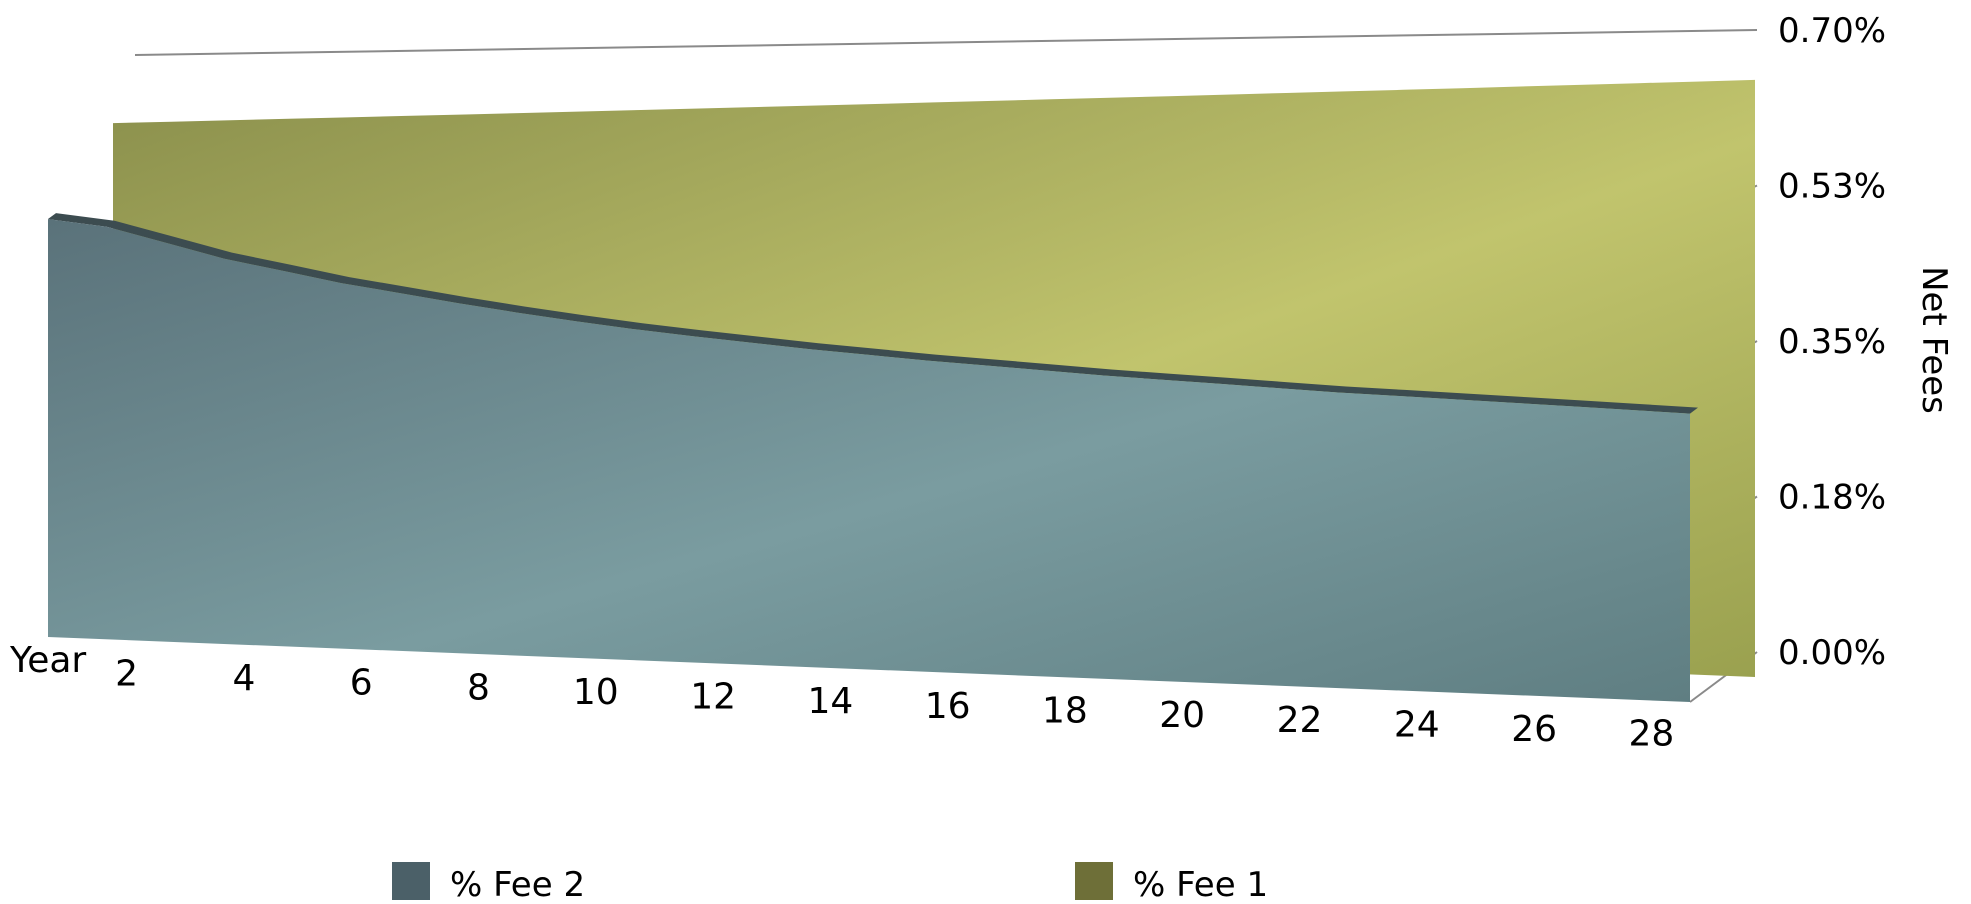 The width and height of the screenshot is (1971, 904). What do you see at coordinates (946, 42) in the screenshot?
I see `y-gridline` at bounding box center [946, 42].